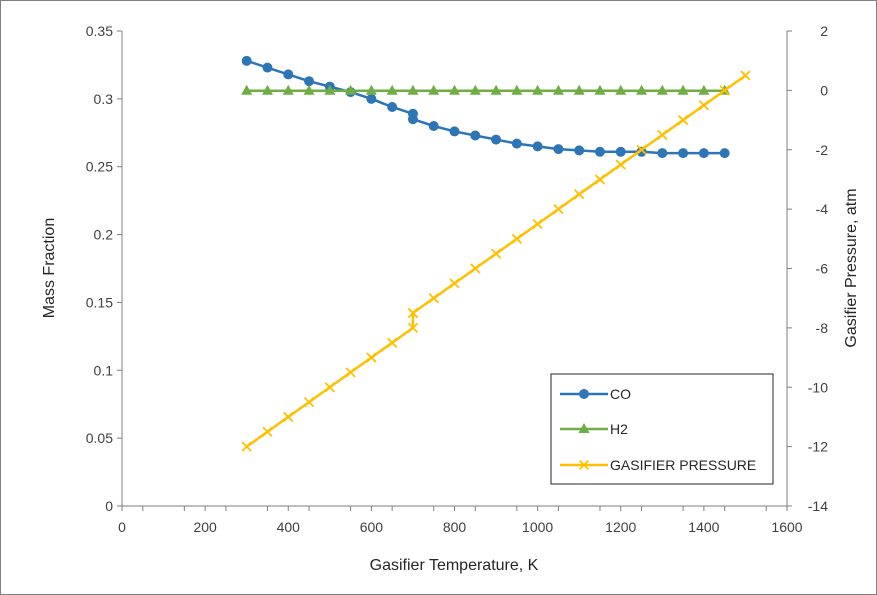  Describe the element at coordinates (620, 527) in the screenshot. I see `x-tick-label: 1200` at that location.